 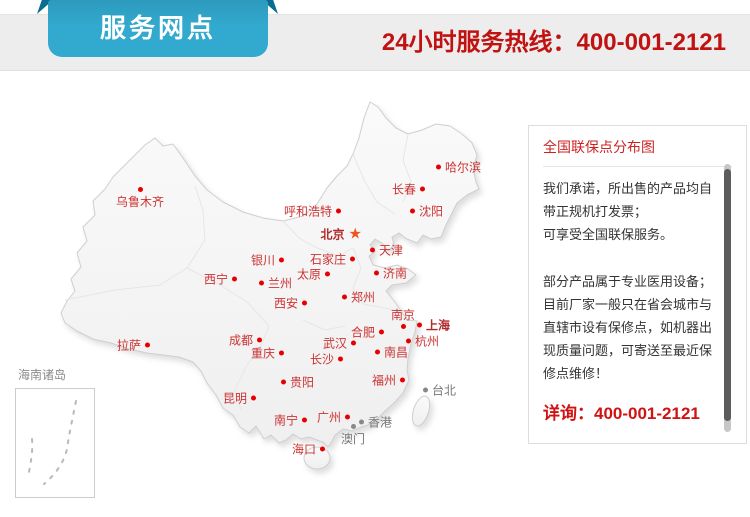 I want to click on city-label: 合肥, so click(x=362, y=332).